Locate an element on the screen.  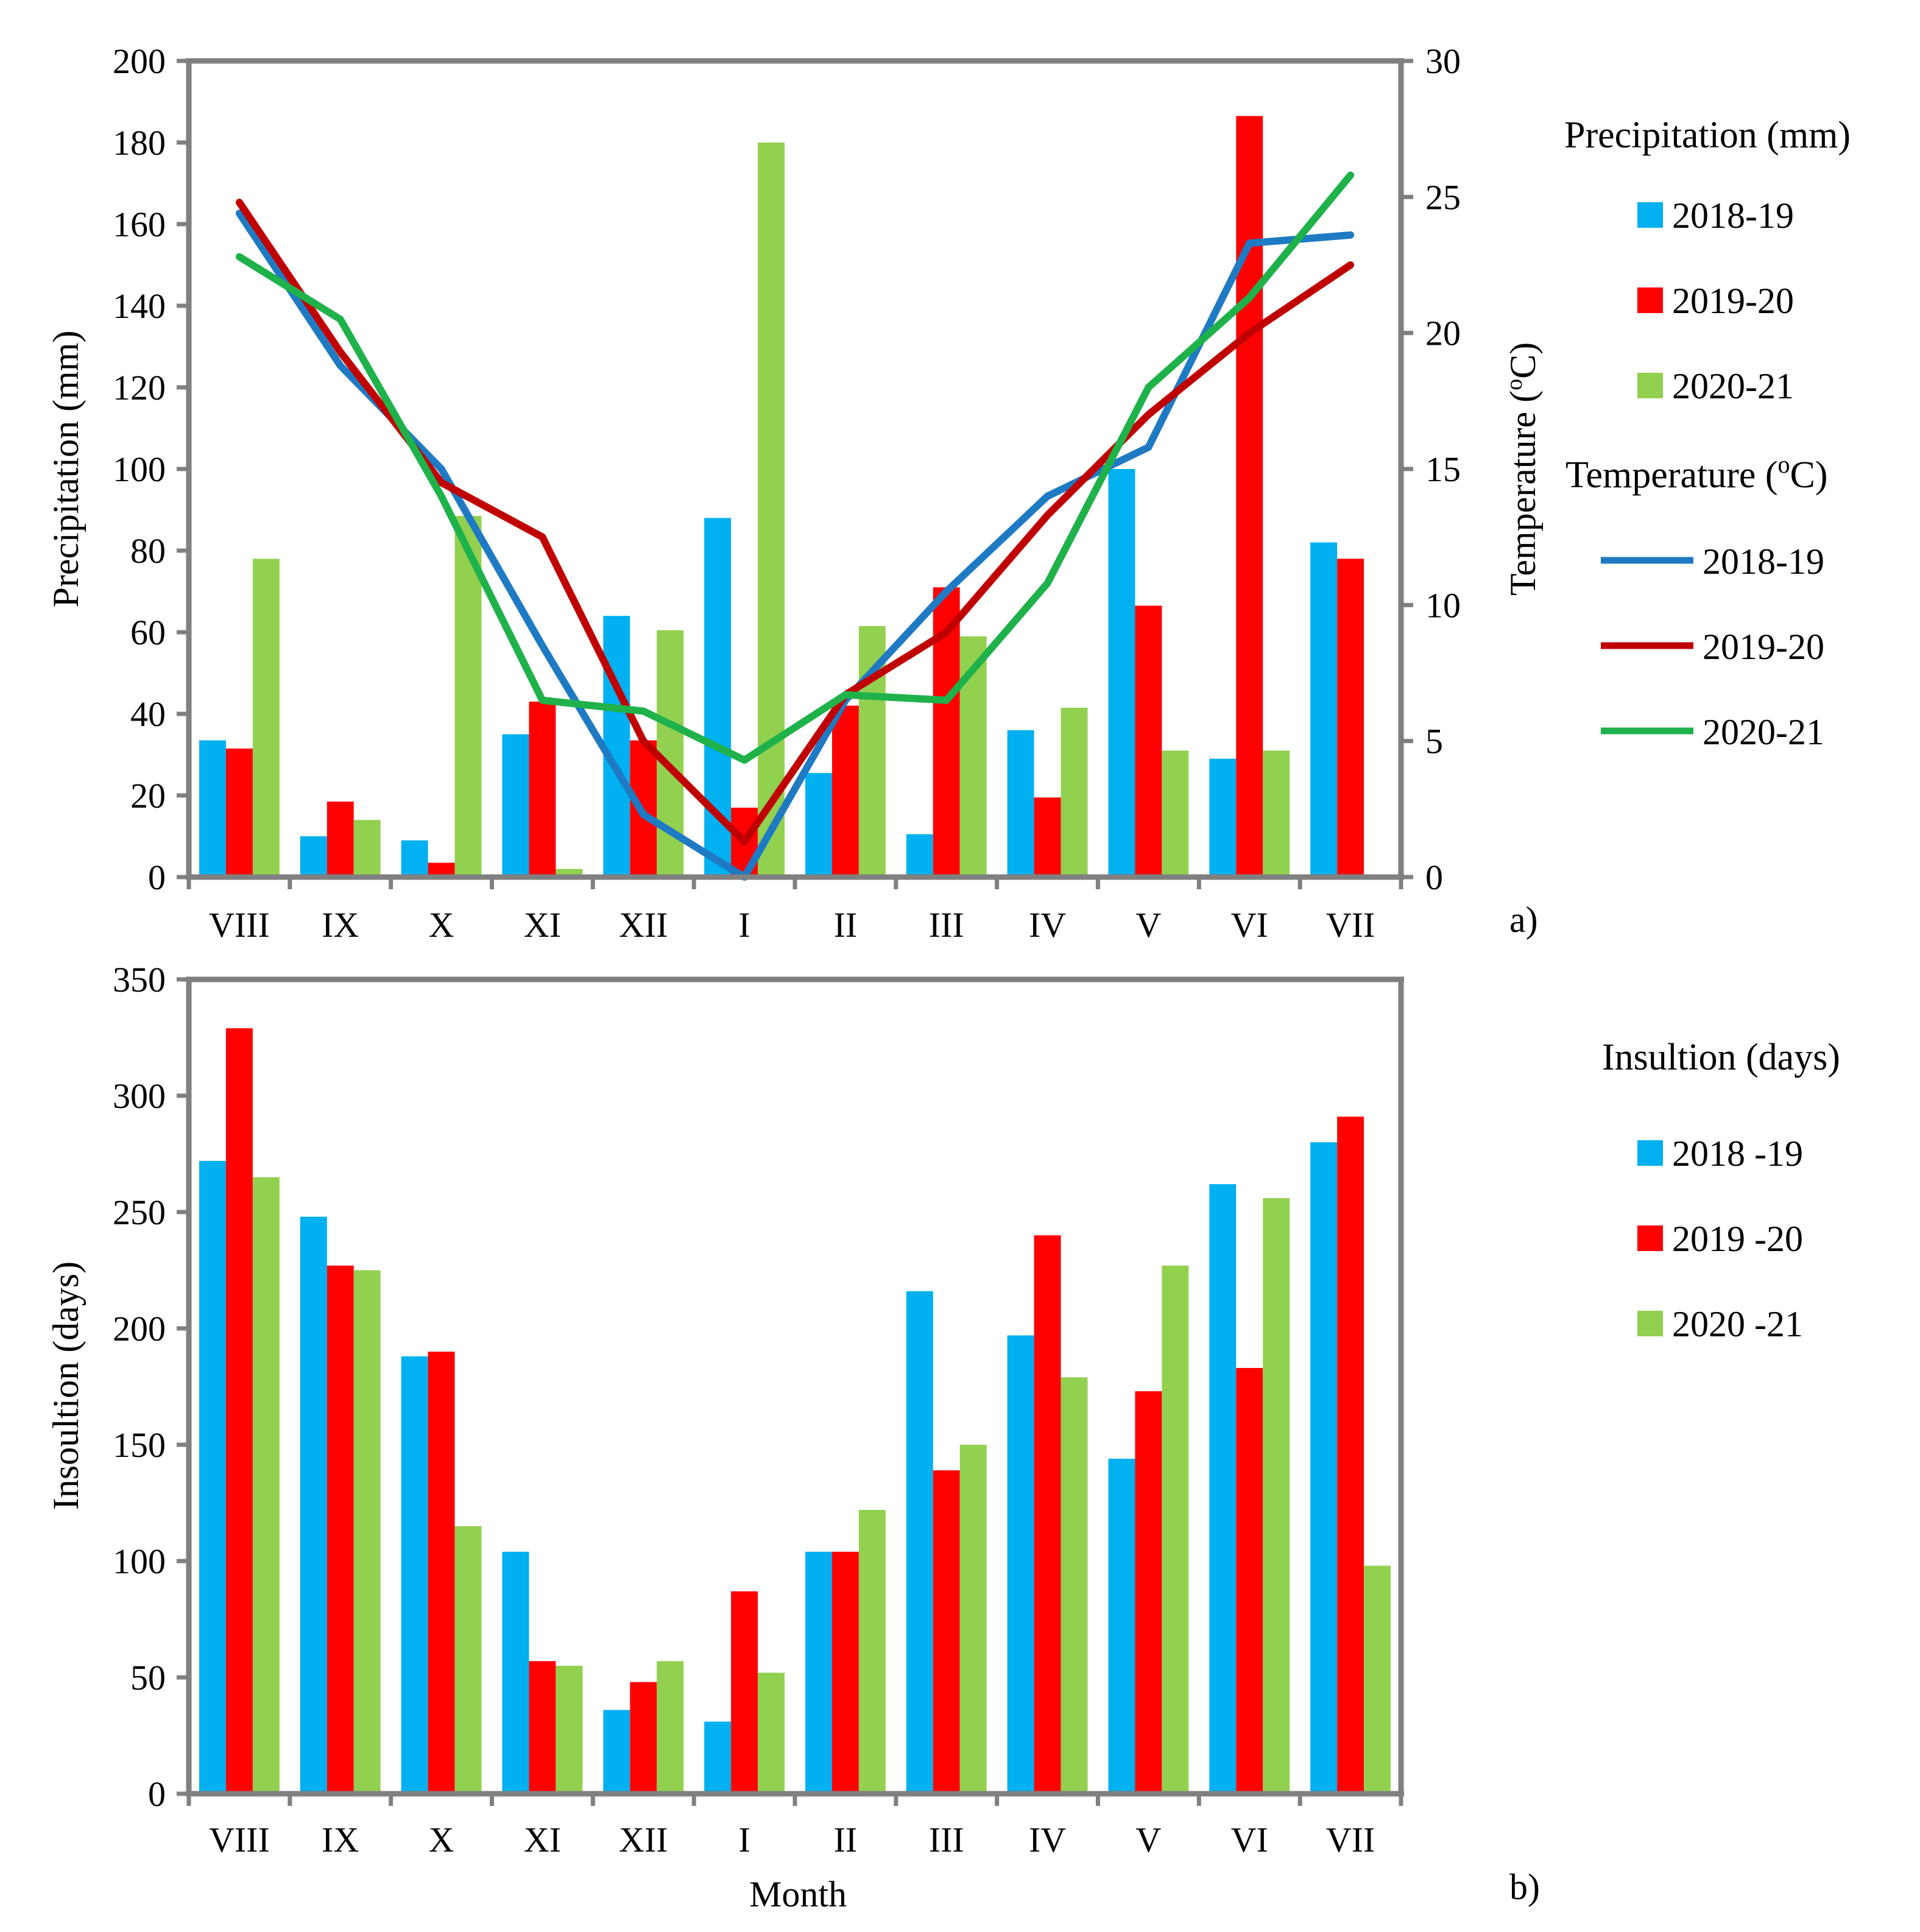
panel-b-label: b) is located at coordinates (1524, 1887).